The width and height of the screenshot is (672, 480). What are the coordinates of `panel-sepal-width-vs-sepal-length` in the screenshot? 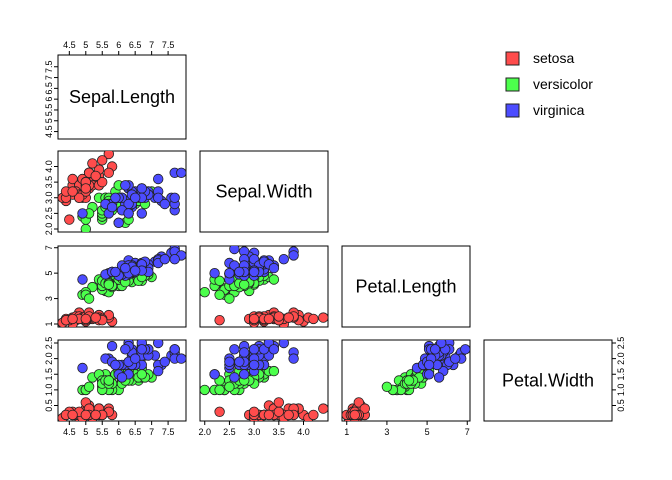 It's located at (122, 191).